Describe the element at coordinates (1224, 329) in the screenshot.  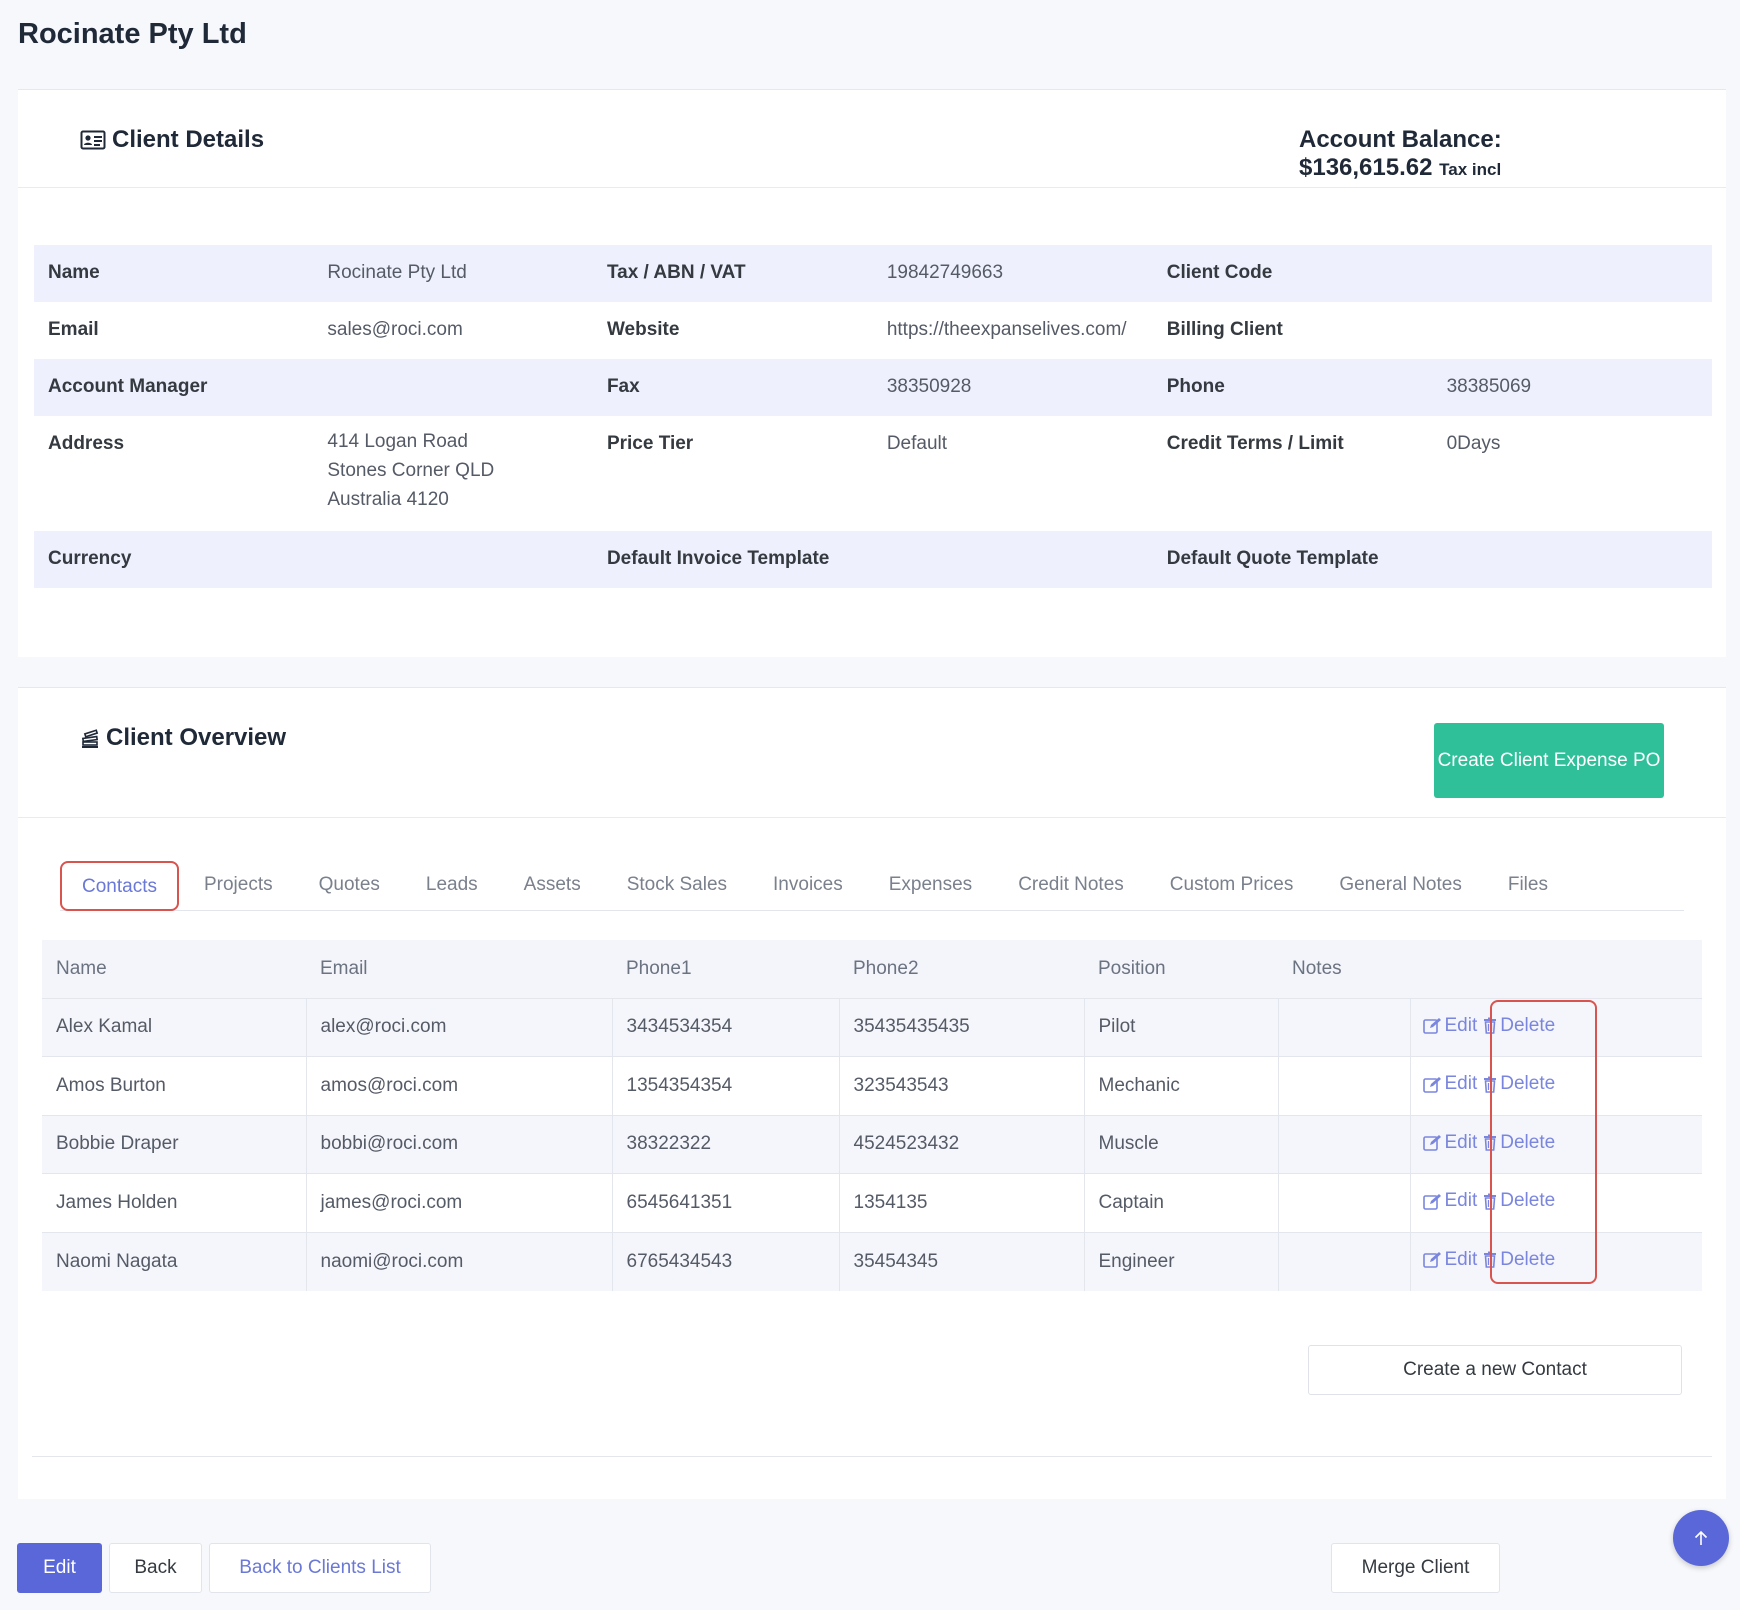
I see `billing-client-label: Billing Client` at that location.